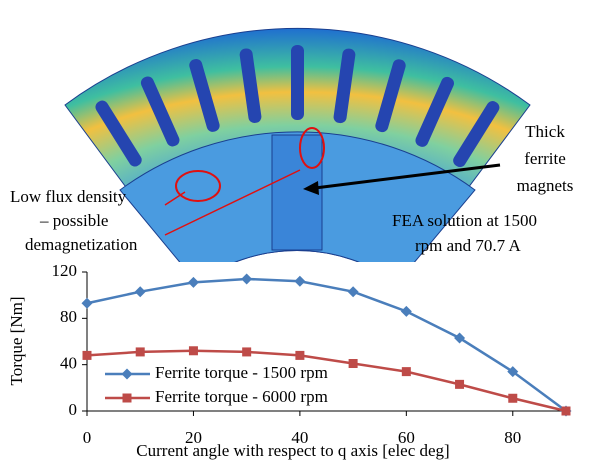  Describe the element at coordinates (73, 409) in the screenshot. I see `y-tick-label: 0` at that location.